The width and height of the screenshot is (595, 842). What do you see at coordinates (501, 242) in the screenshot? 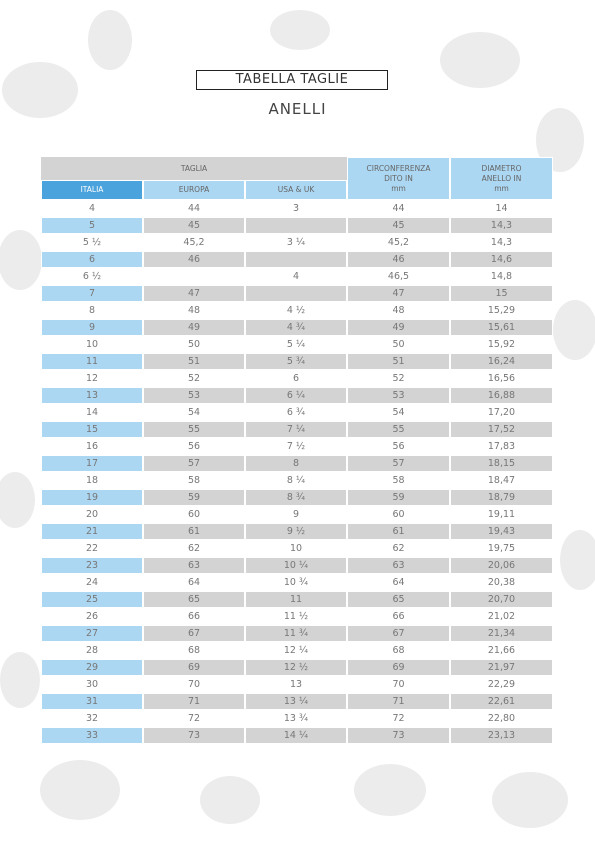
I see `table-cell: 14,3` at bounding box center [501, 242].